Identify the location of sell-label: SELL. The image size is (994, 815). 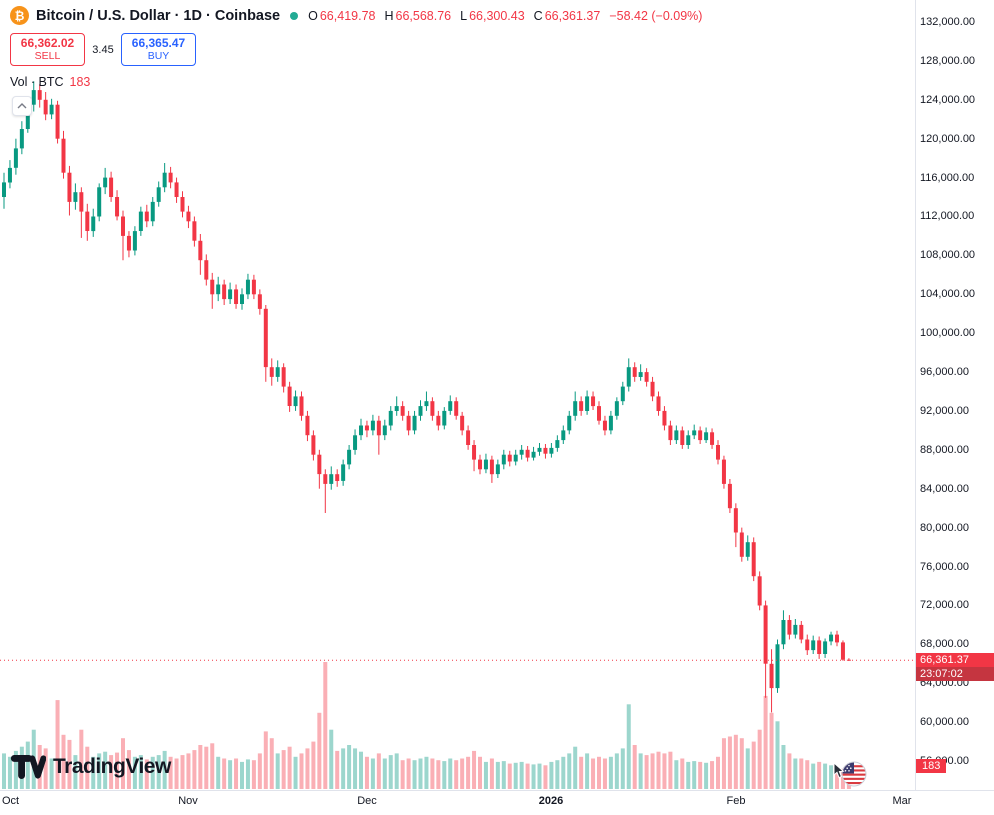
(47, 56).